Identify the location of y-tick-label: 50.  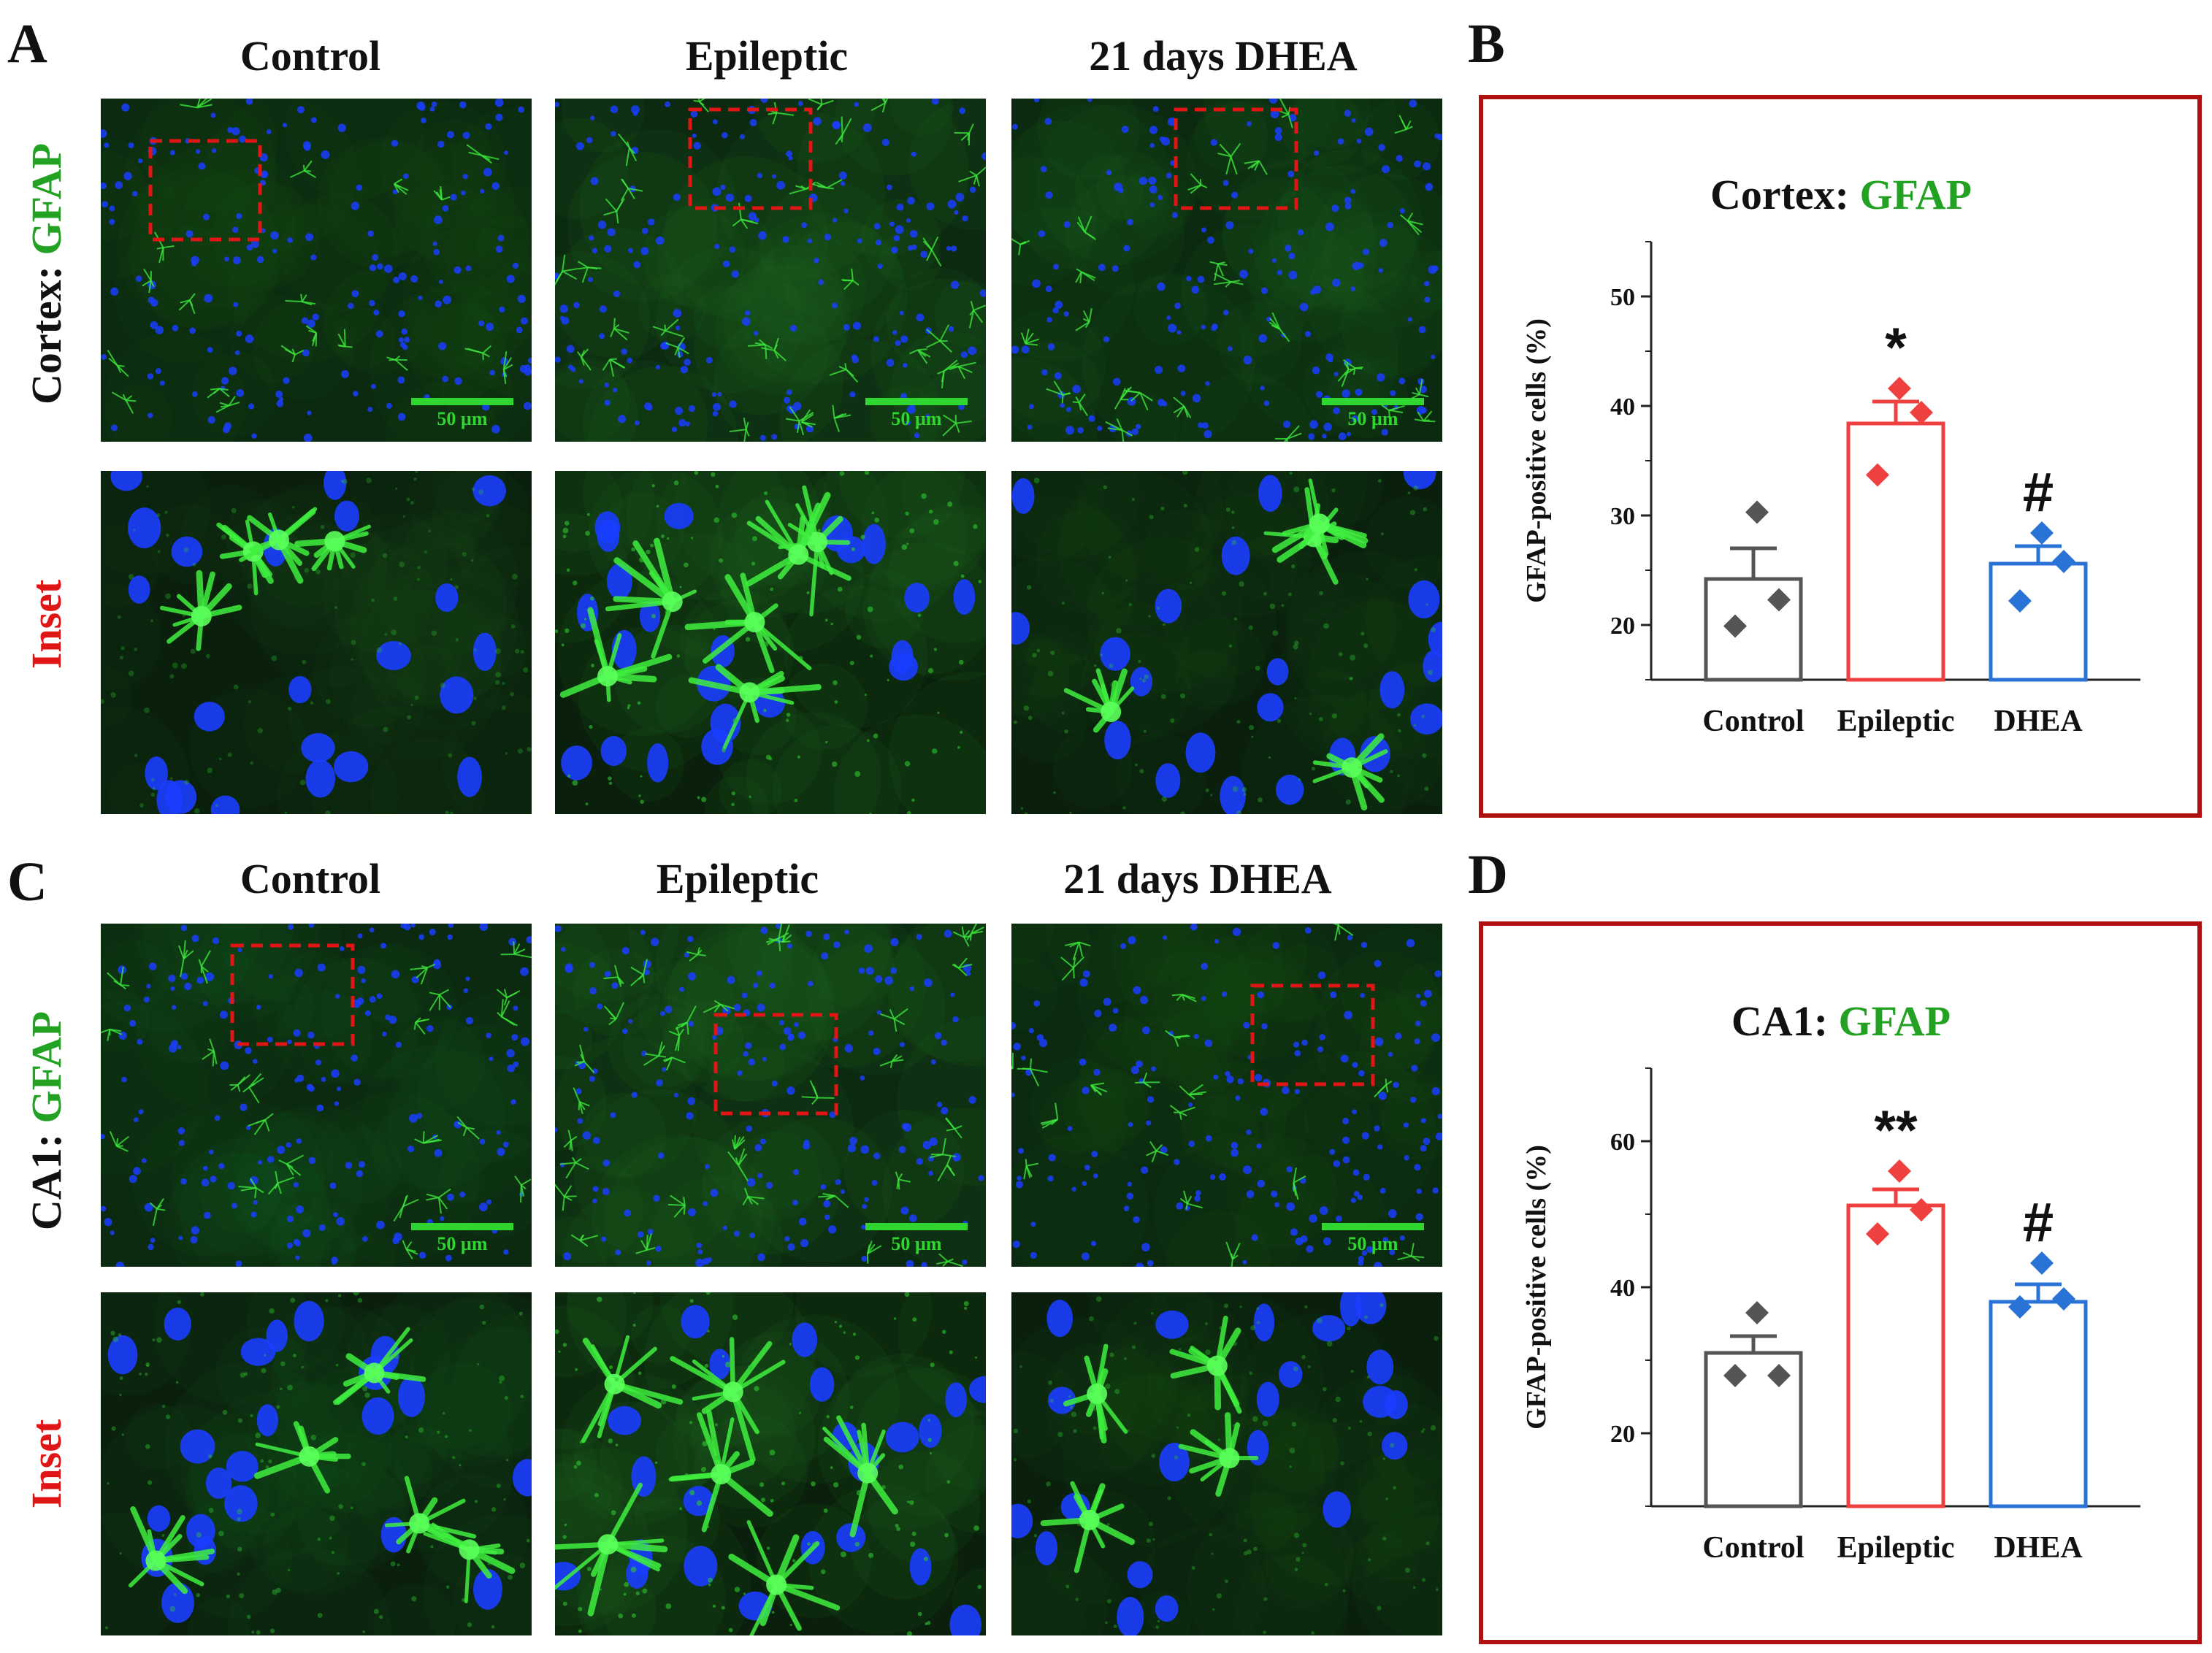
(1622, 297).